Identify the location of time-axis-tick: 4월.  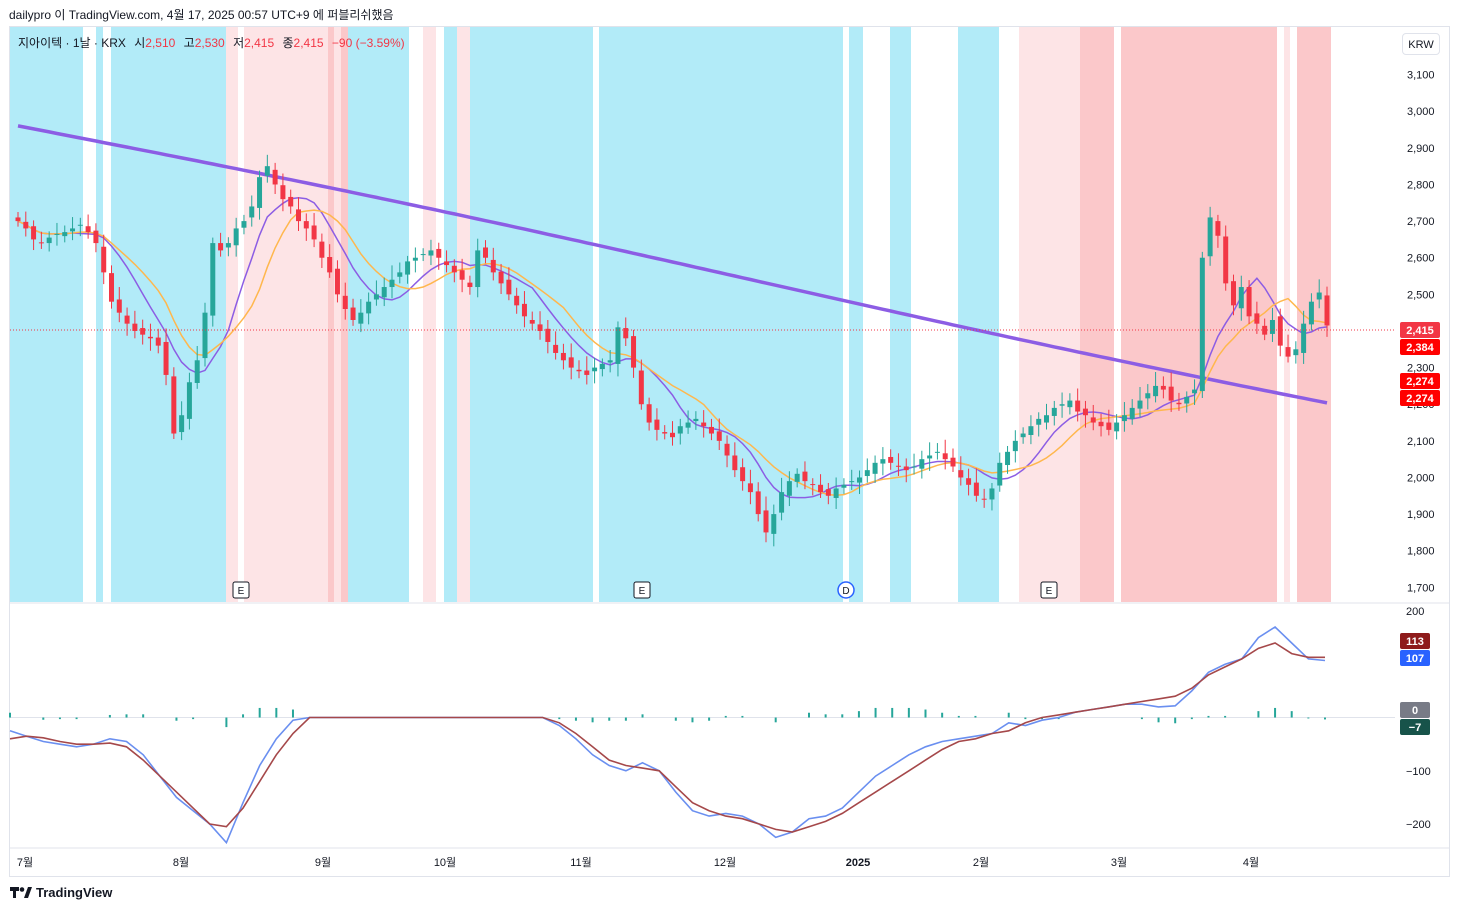
(1251, 862).